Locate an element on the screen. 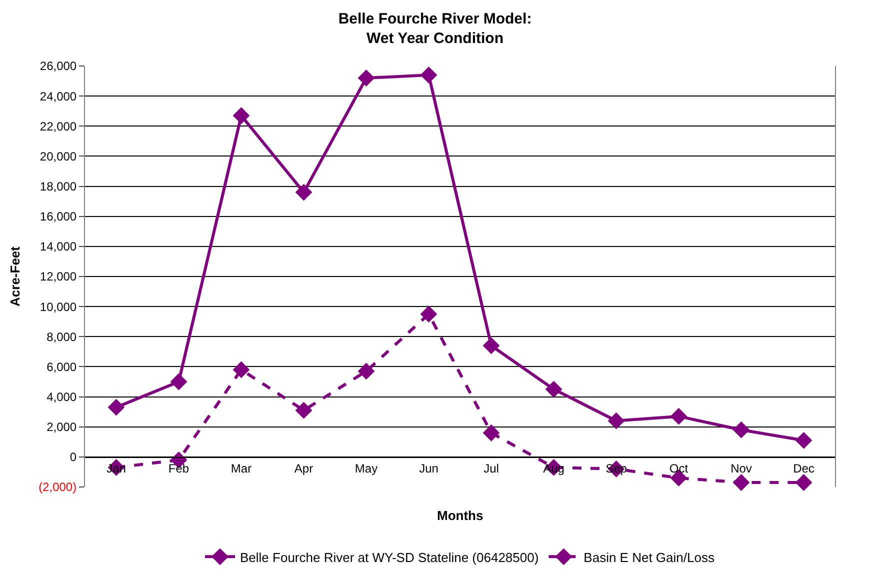 The width and height of the screenshot is (870, 584). y-tick-label: (2,000) is located at coordinates (57, 487).